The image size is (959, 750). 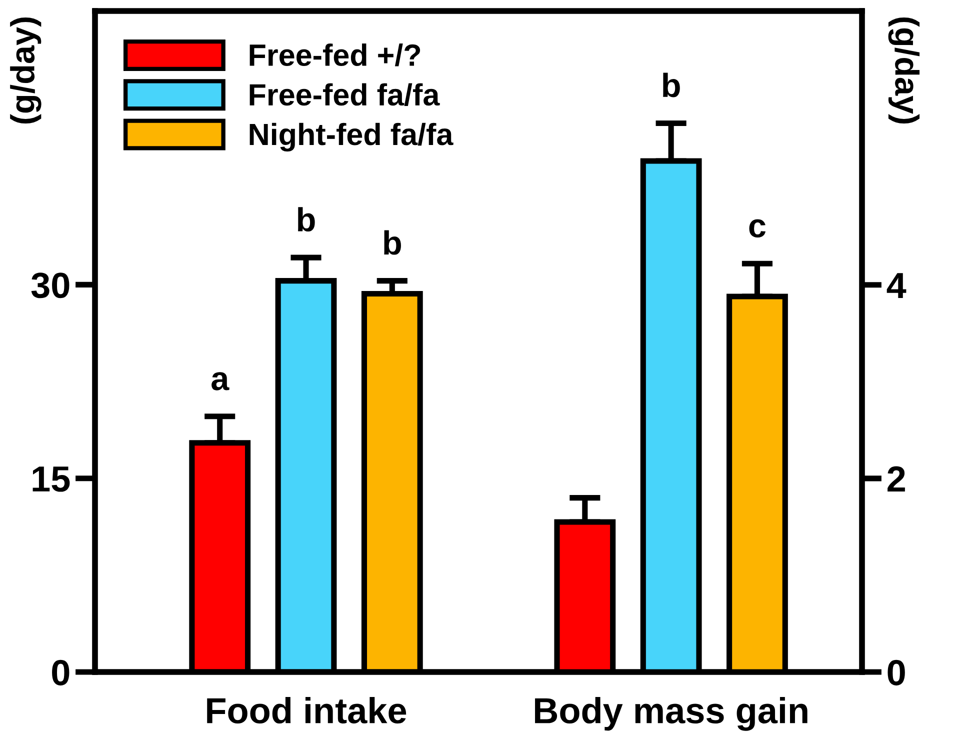 What do you see at coordinates (896, 285) in the screenshot?
I see `y2-tick-label: 4` at bounding box center [896, 285].